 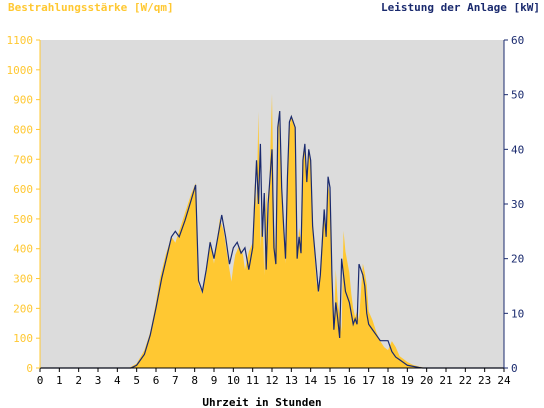 I want to click on left-tick-label: 700, so click(x=23, y=159).